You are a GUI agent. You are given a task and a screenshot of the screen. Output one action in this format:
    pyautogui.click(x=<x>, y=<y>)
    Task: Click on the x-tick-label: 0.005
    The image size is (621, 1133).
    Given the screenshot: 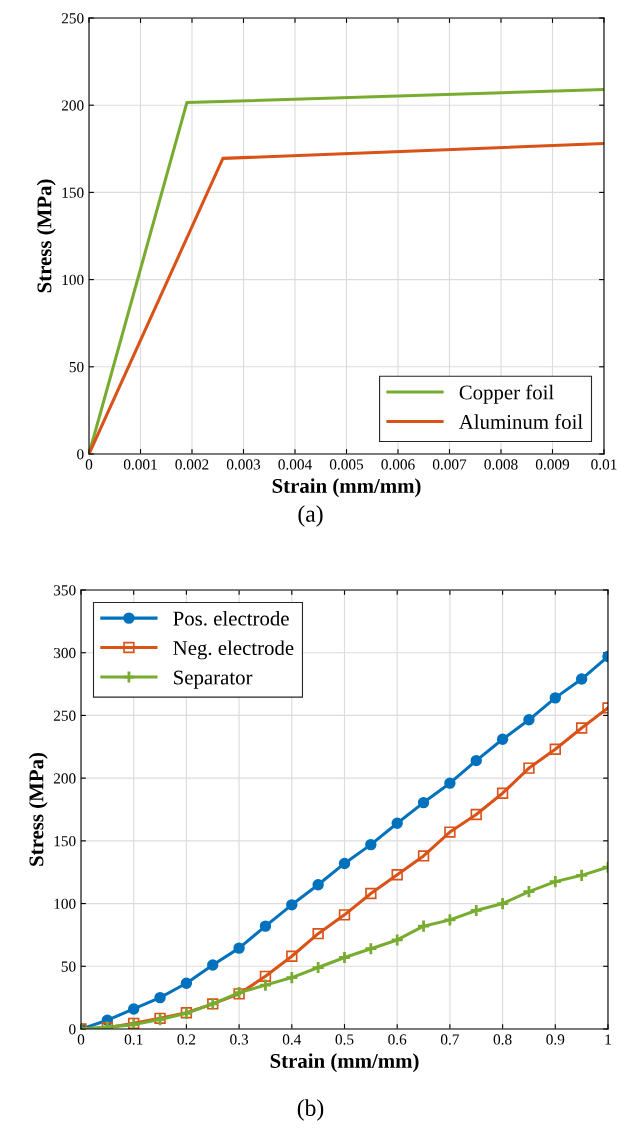 What is the action you would take?
    pyautogui.click(x=346, y=464)
    